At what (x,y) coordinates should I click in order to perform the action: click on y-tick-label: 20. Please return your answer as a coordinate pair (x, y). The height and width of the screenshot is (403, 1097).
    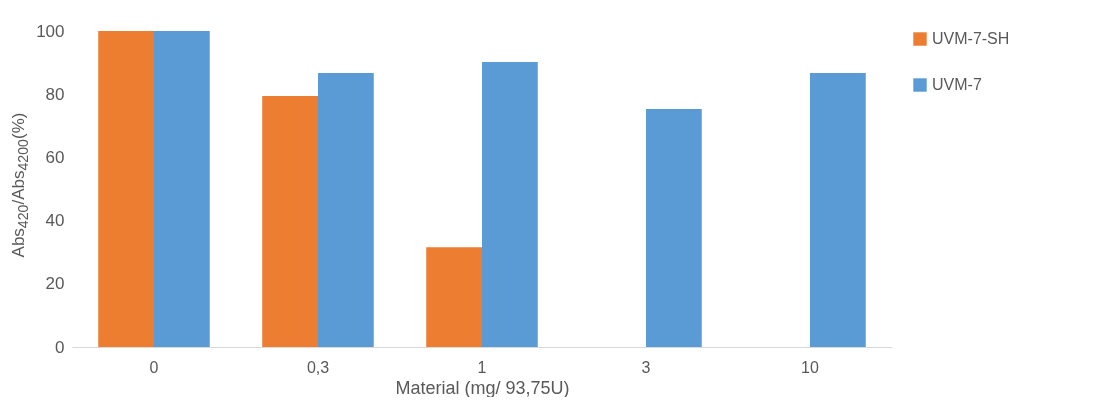
    Looking at the image, I should click on (55, 284).